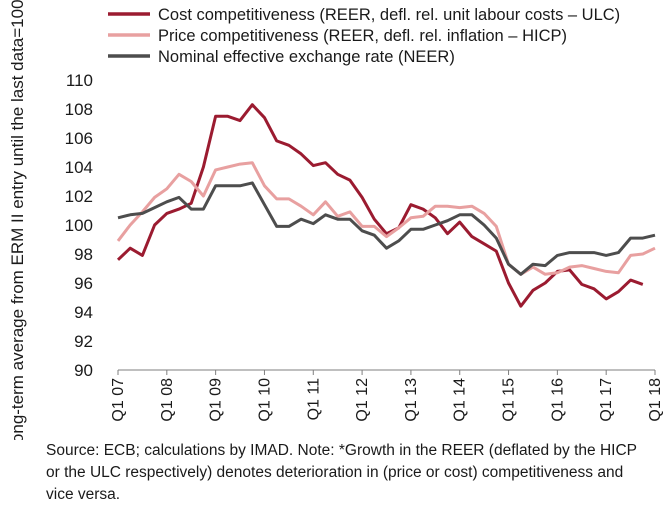 The height and width of the screenshot is (521, 667). What do you see at coordinates (83, 254) in the screenshot?
I see `y-tick-label: 98` at bounding box center [83, 254].